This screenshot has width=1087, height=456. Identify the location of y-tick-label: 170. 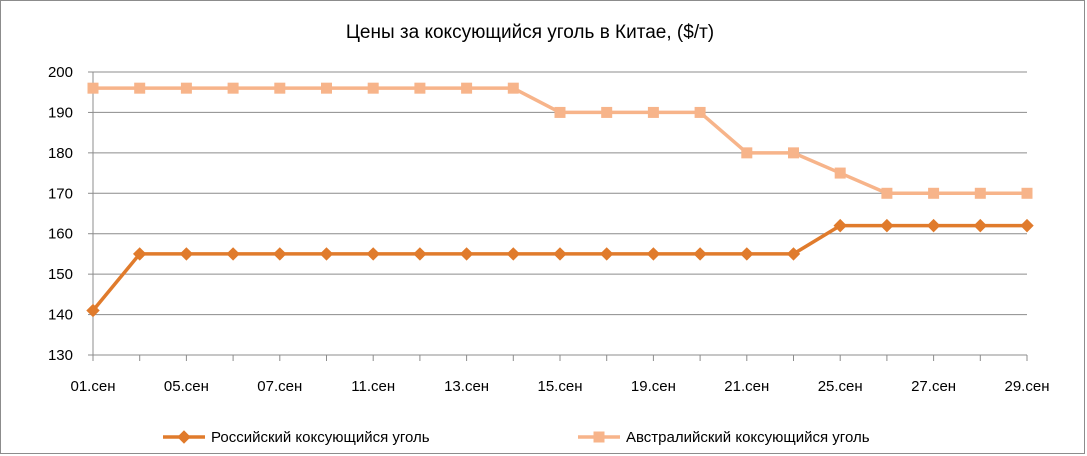
(60, 193).